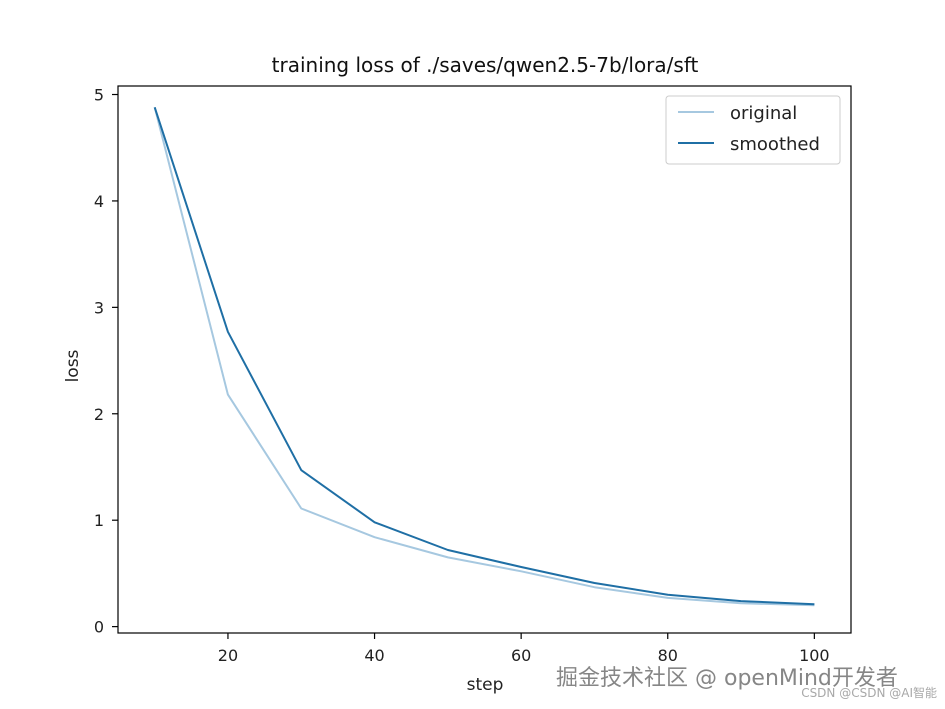 The image size is (945, 709). Describe the element at coordinates (99, 414) in the screenshot. I see `y-tick-label: 2` at that location.